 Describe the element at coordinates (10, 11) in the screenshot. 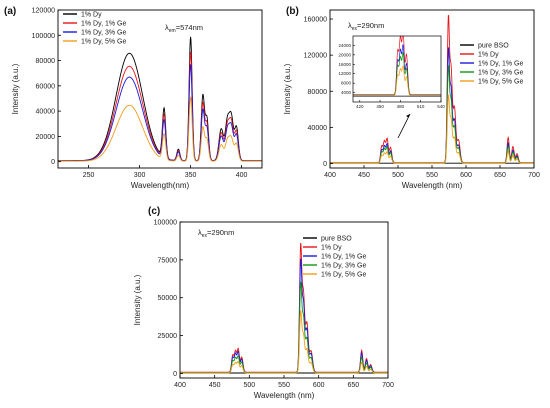

I see `panel-label-a: (a)` at that location.